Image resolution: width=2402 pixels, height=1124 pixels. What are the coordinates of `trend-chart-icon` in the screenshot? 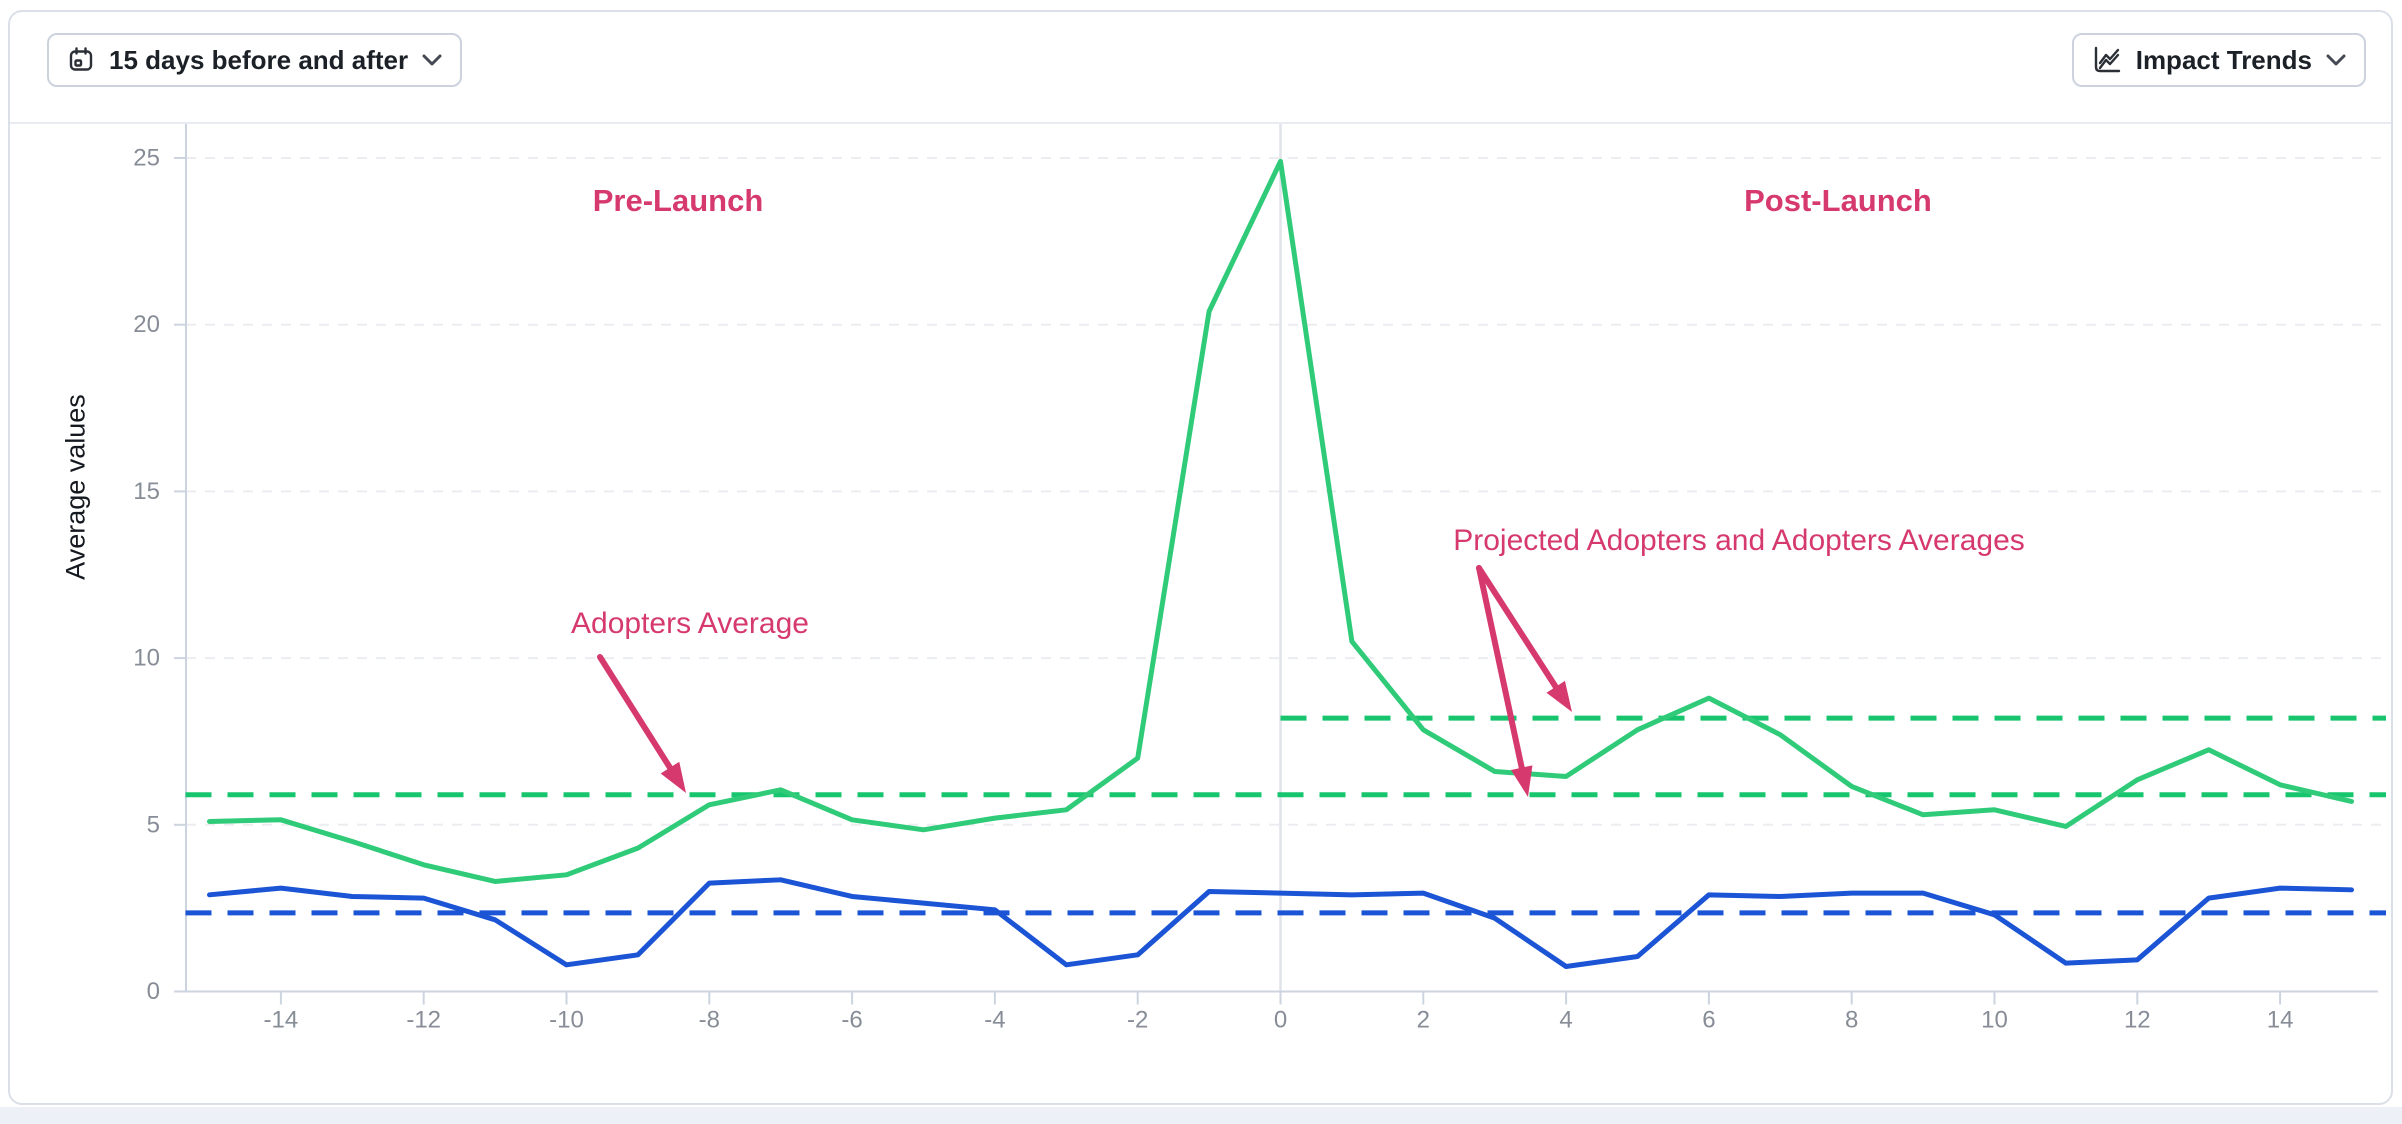 It's located at (2107, 60).